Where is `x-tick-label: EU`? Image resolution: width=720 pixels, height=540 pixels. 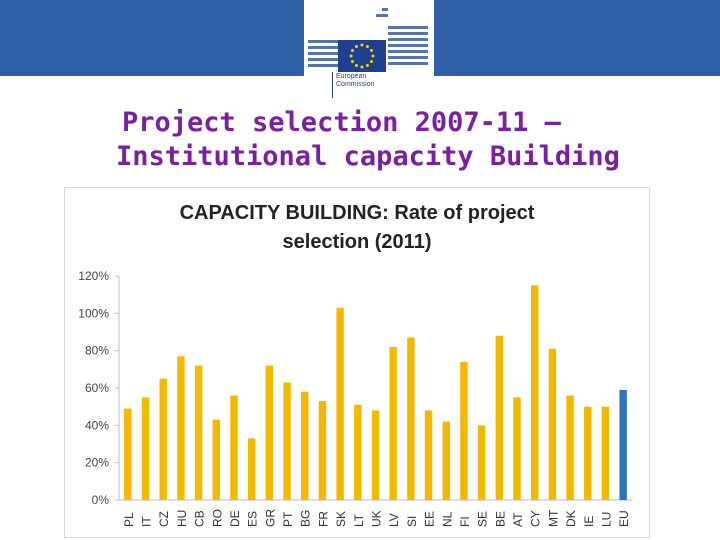
x-tick-label: EU is located at coordinates (624, 518).